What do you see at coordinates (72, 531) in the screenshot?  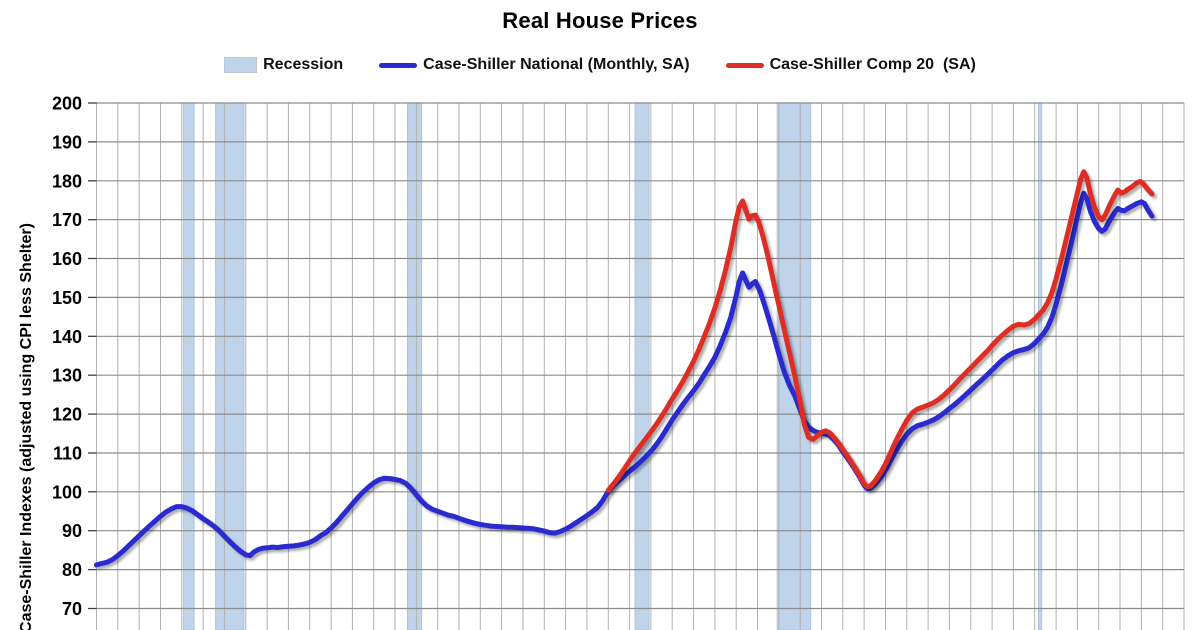 I see `y-tick-label: 90` at bounding box center [72, 531].